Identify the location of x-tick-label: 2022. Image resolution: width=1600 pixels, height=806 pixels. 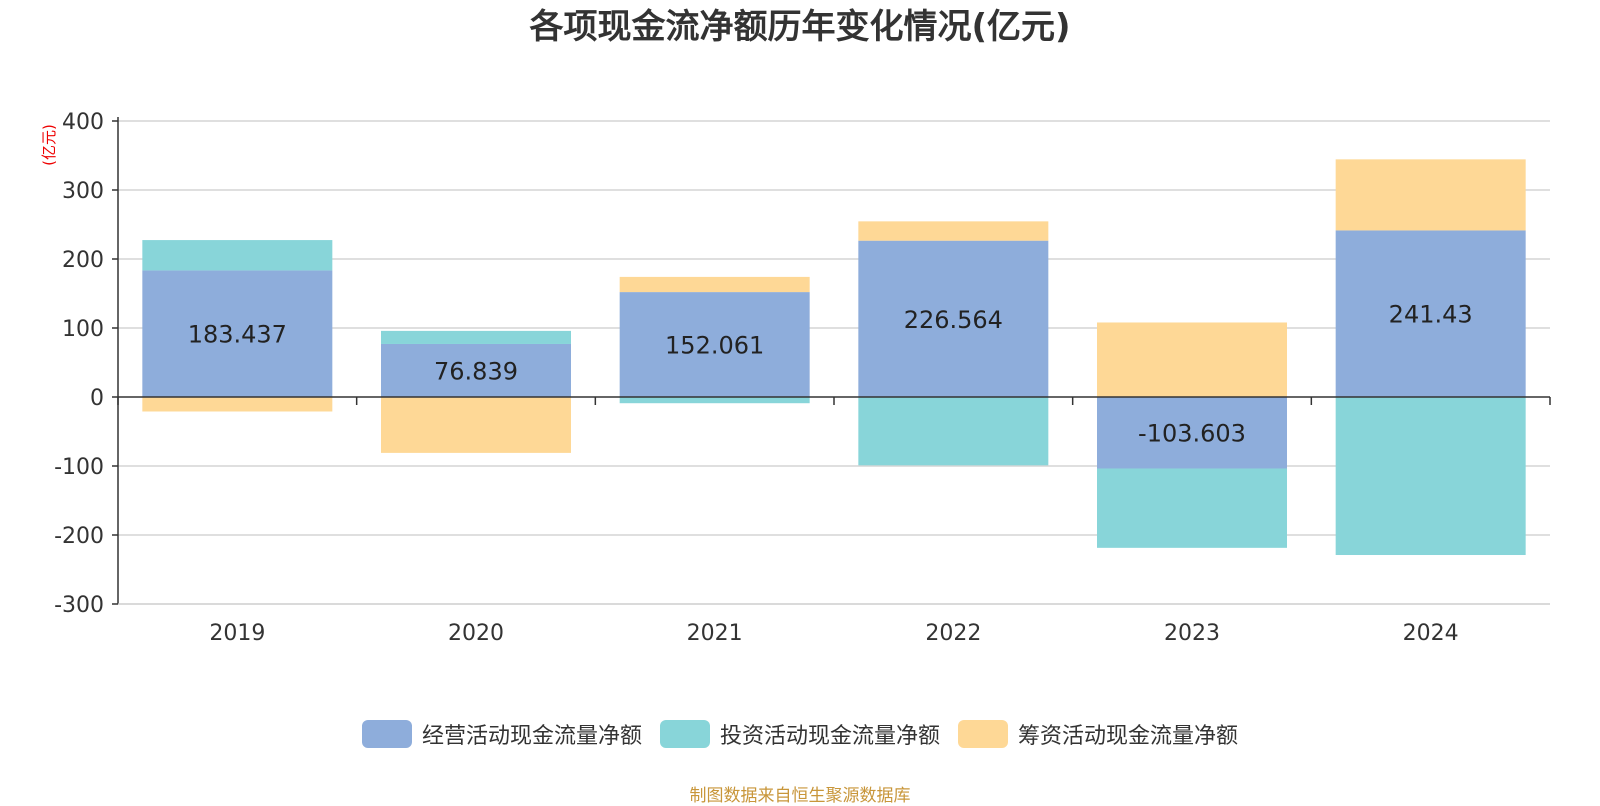
(953, 633).